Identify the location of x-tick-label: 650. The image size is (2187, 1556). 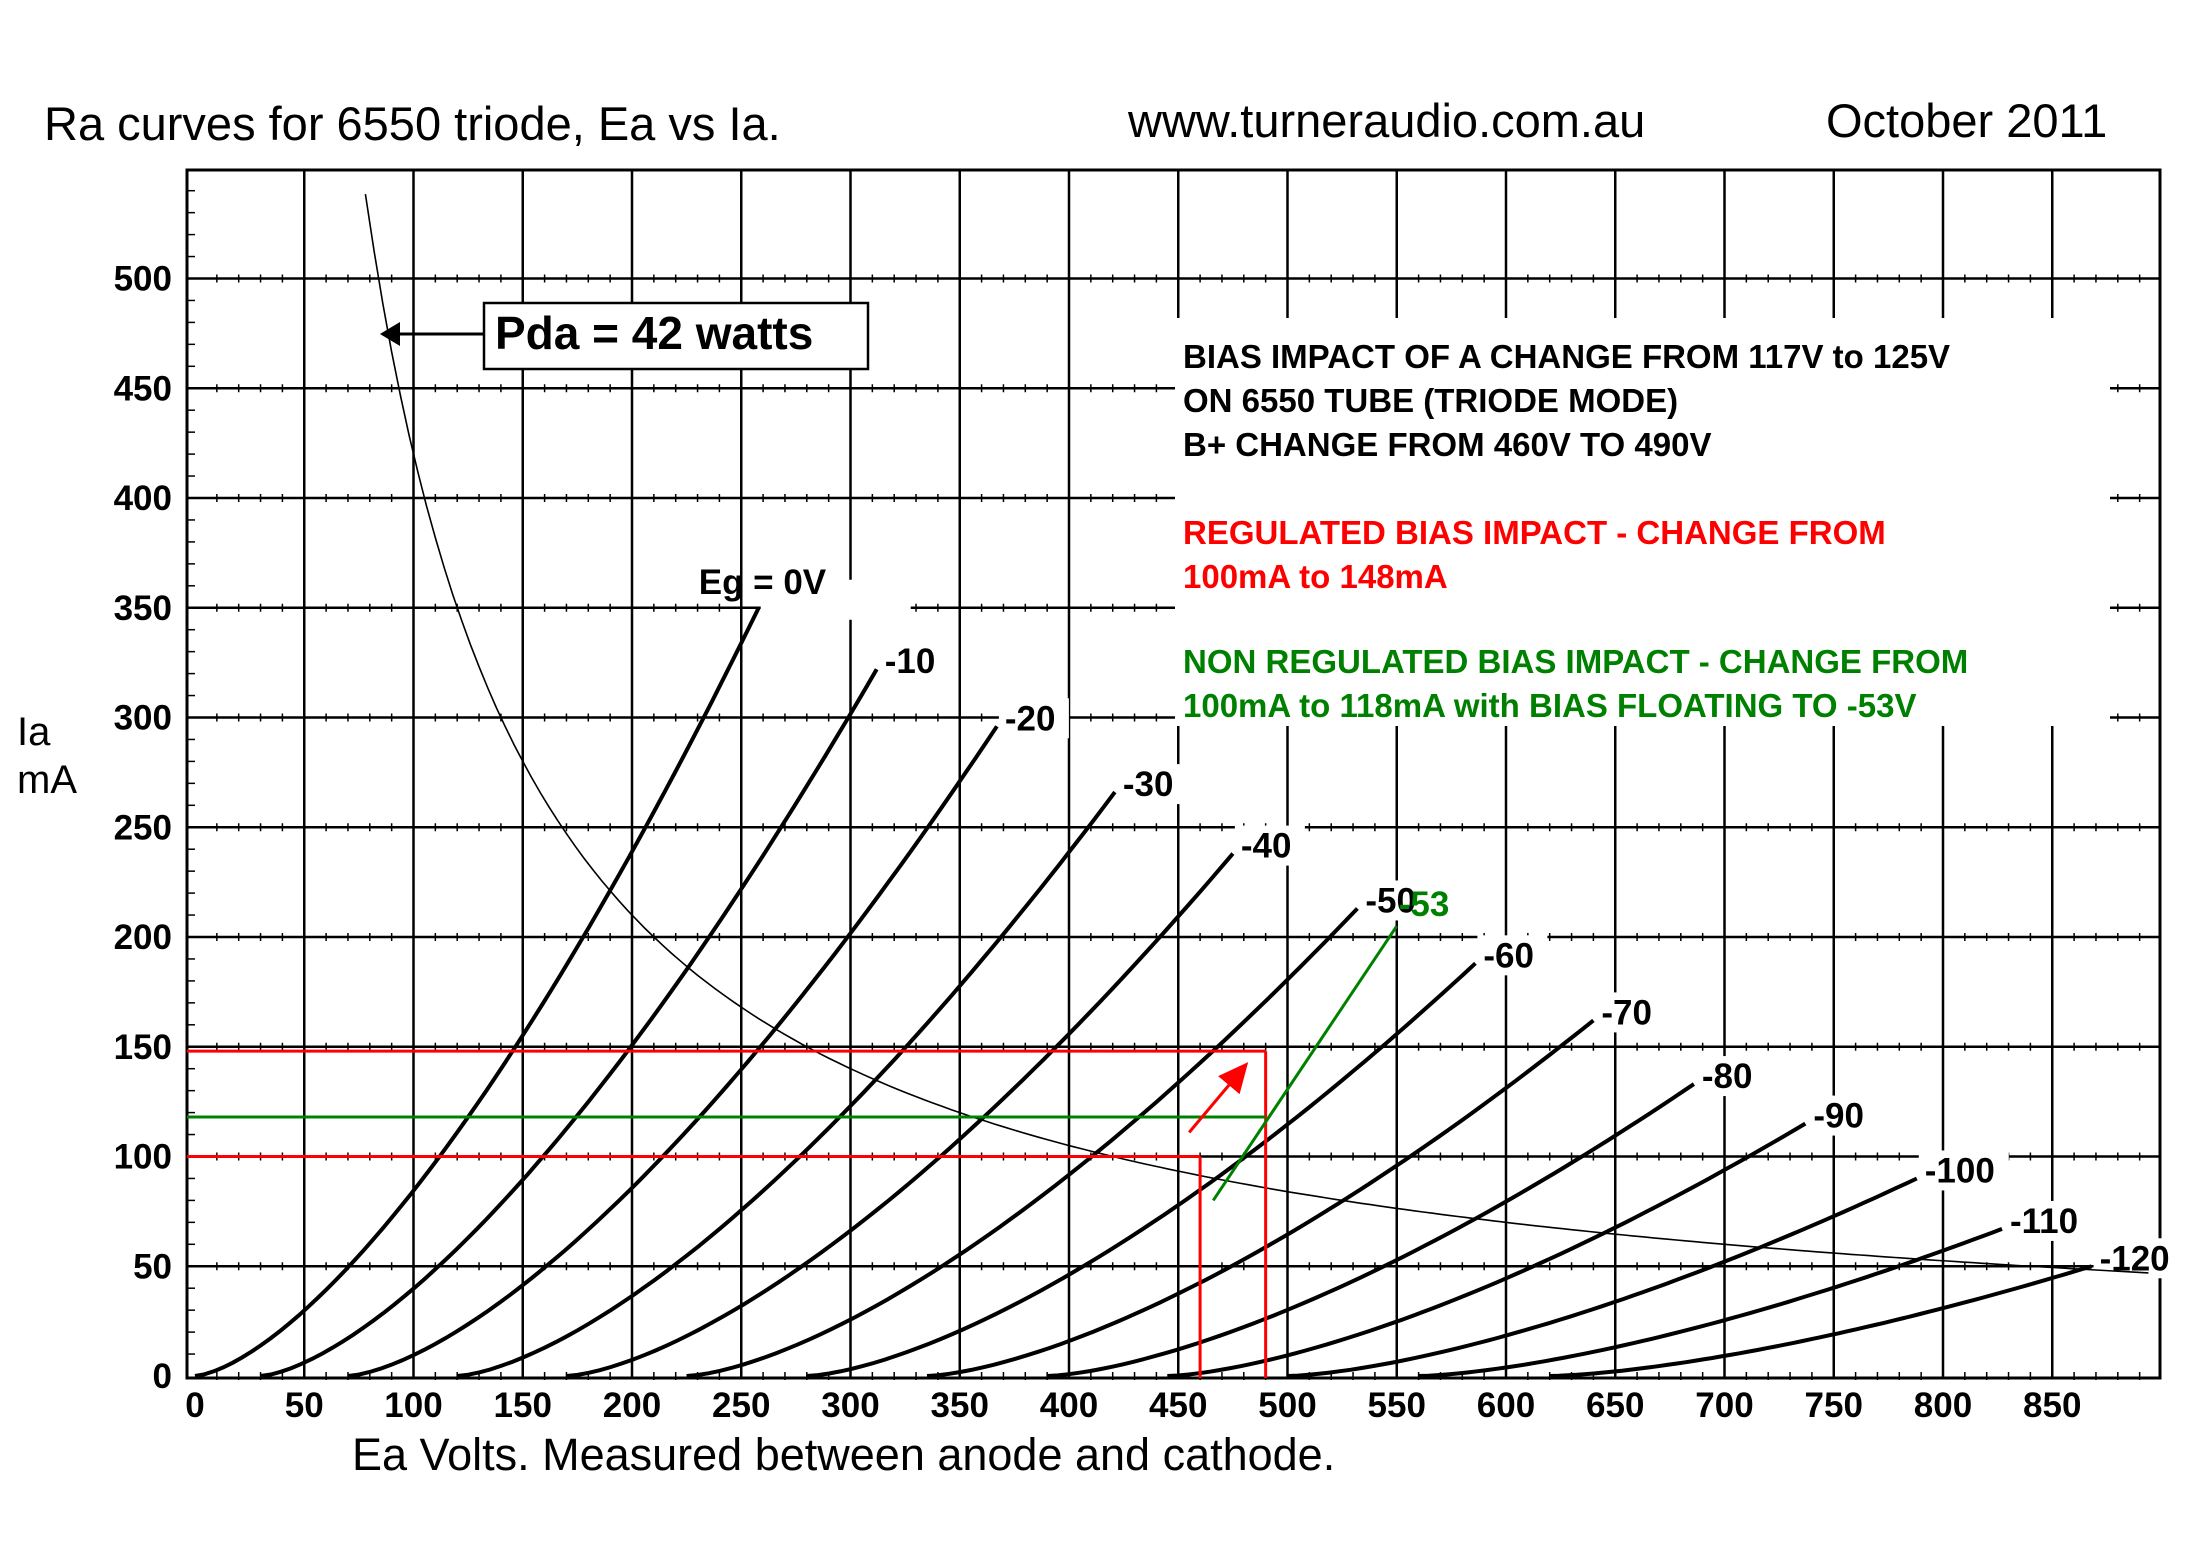
(1615, 1405).